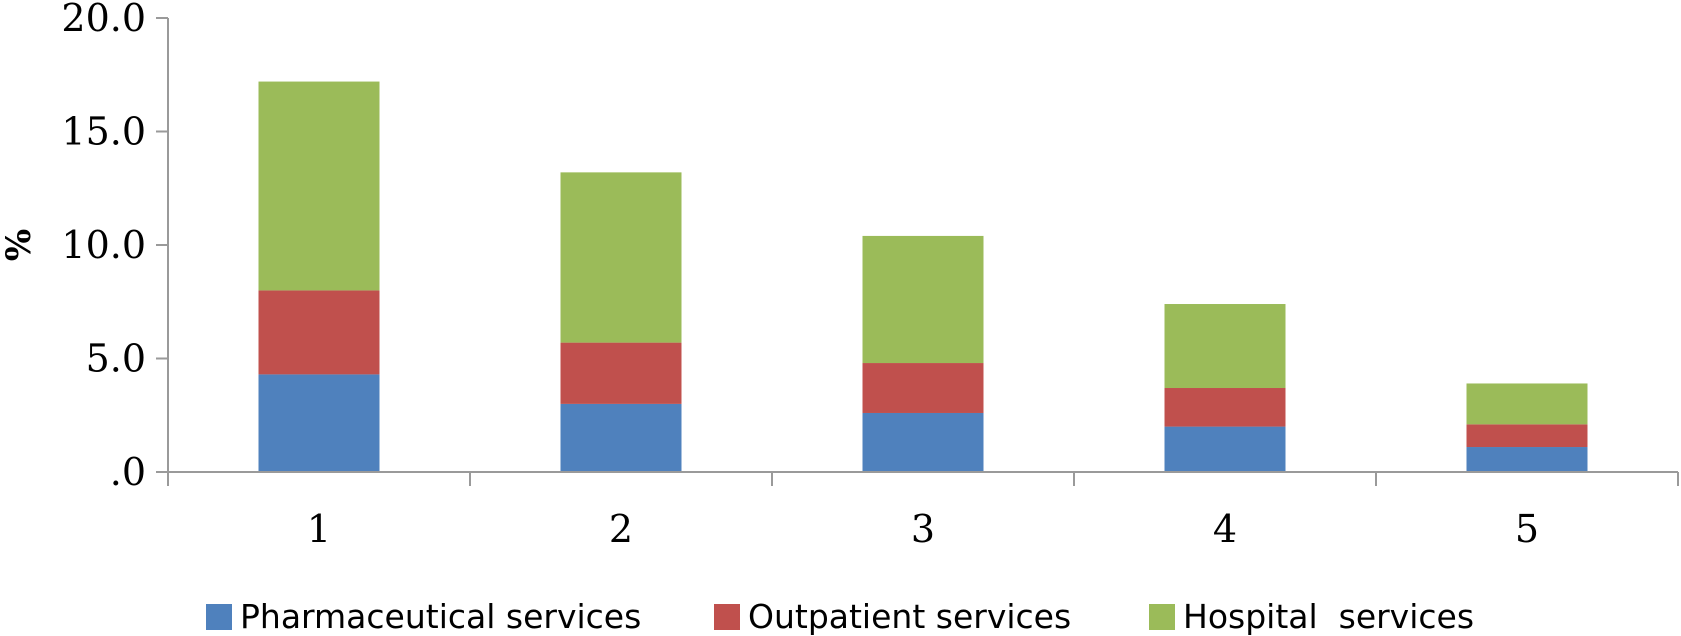  What do you see at coordinates (319, 529) in the screenshot?
I see `x-tick-label: 1` at bounding box center [319, 529].